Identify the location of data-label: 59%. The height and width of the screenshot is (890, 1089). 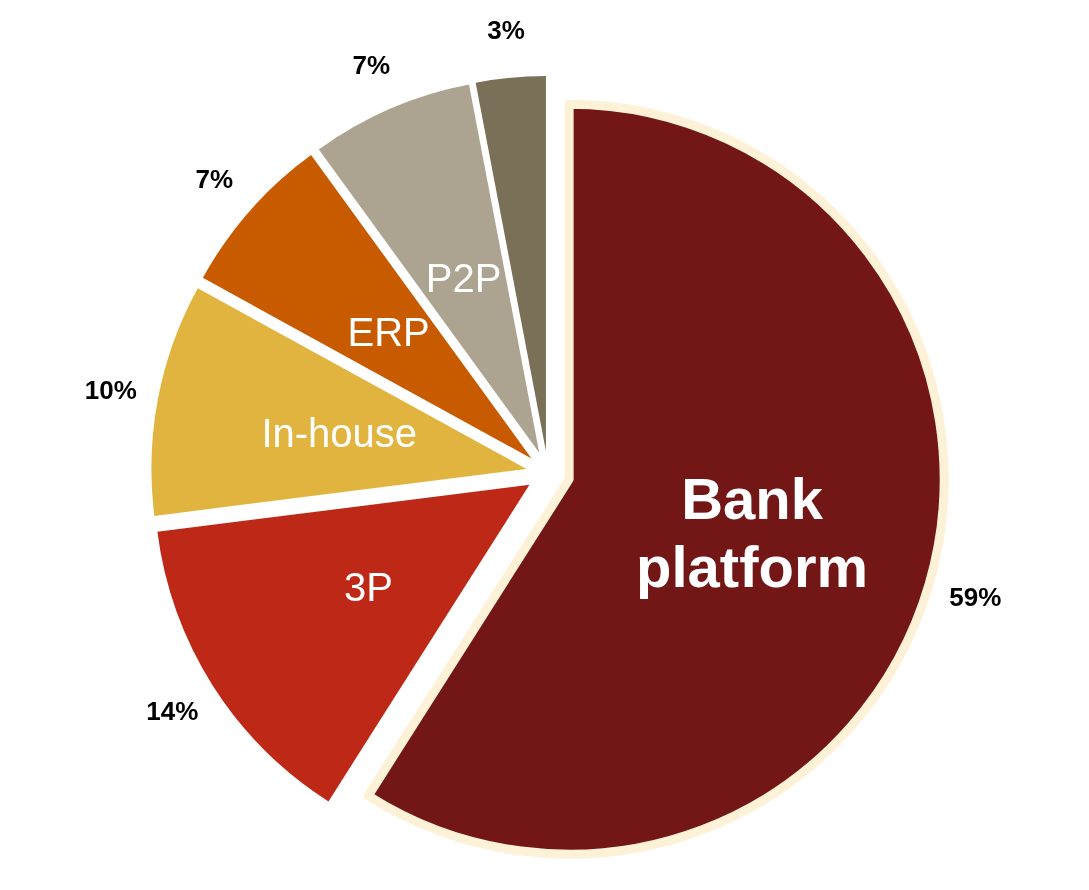
(975, 597).